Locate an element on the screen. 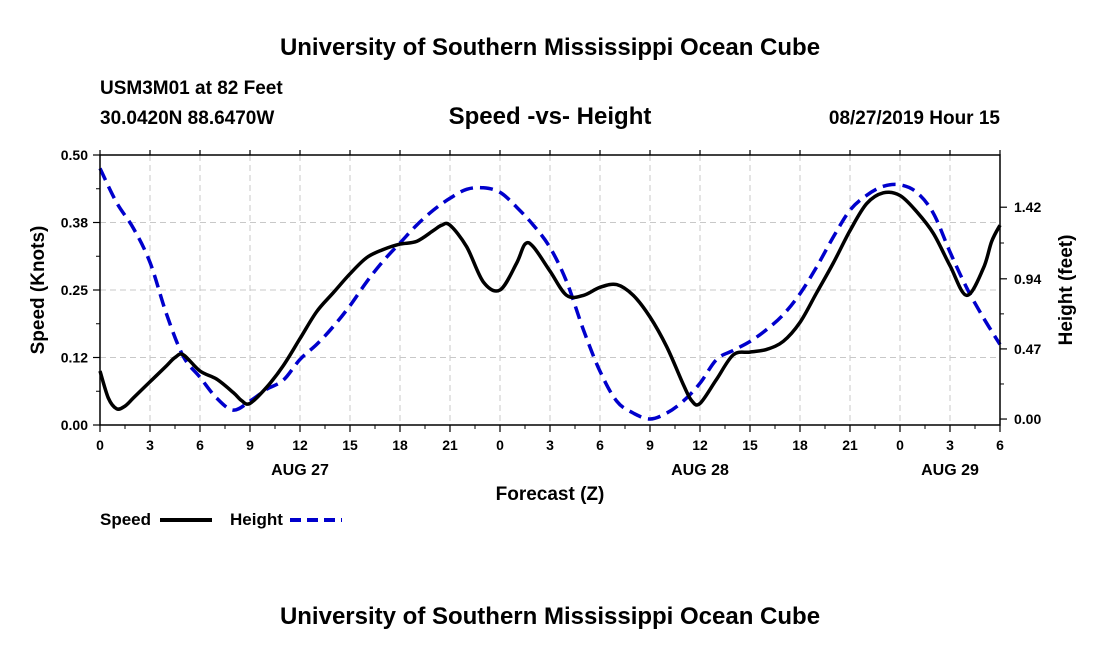 The image size is (1100, 650). legend-height-label: Height is located at coordinates (256, 519).